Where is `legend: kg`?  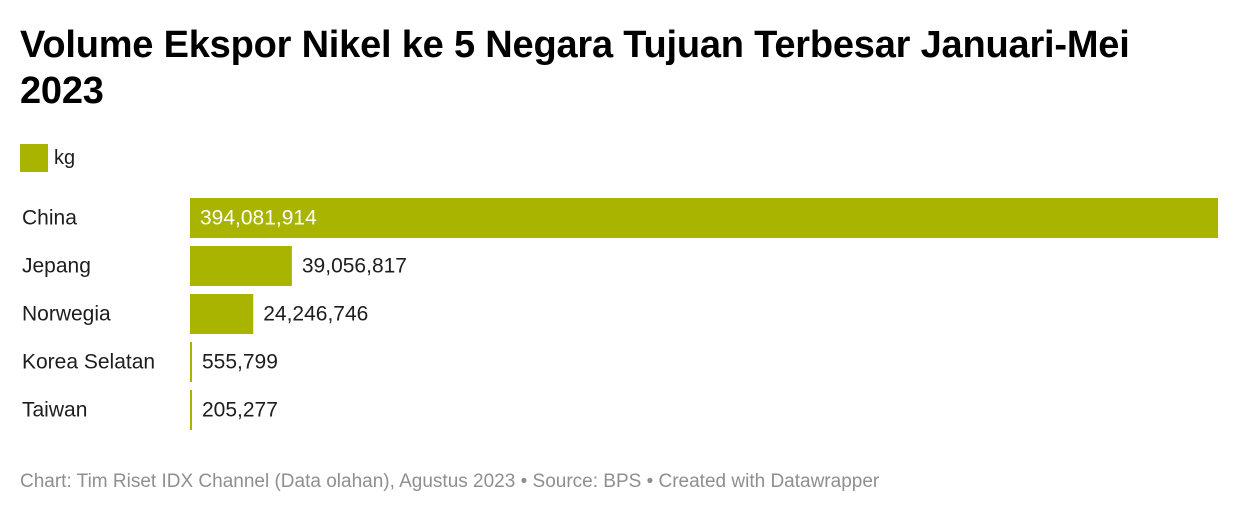
legend: kg is located at coordinates (47, 158).